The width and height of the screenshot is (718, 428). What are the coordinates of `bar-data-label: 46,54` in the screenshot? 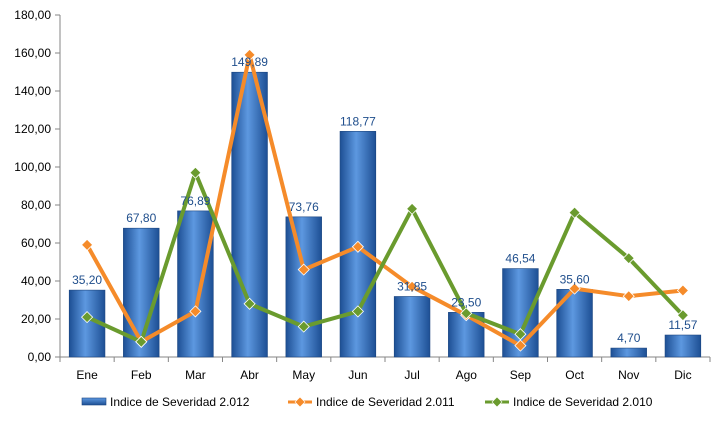 It's located at (520, 259).